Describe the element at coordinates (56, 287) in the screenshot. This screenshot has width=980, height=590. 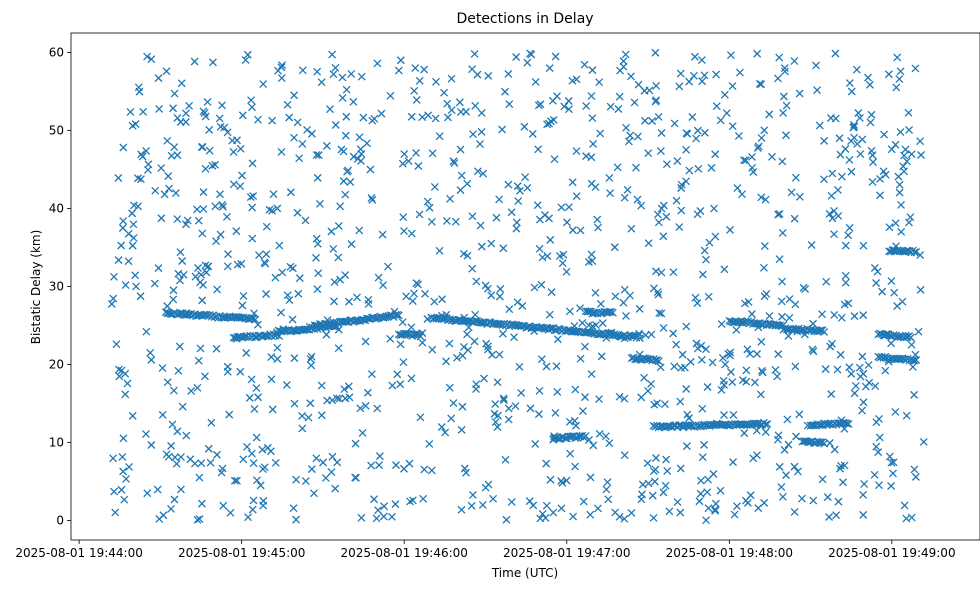
I see `y-tick-label: 30` at that location.